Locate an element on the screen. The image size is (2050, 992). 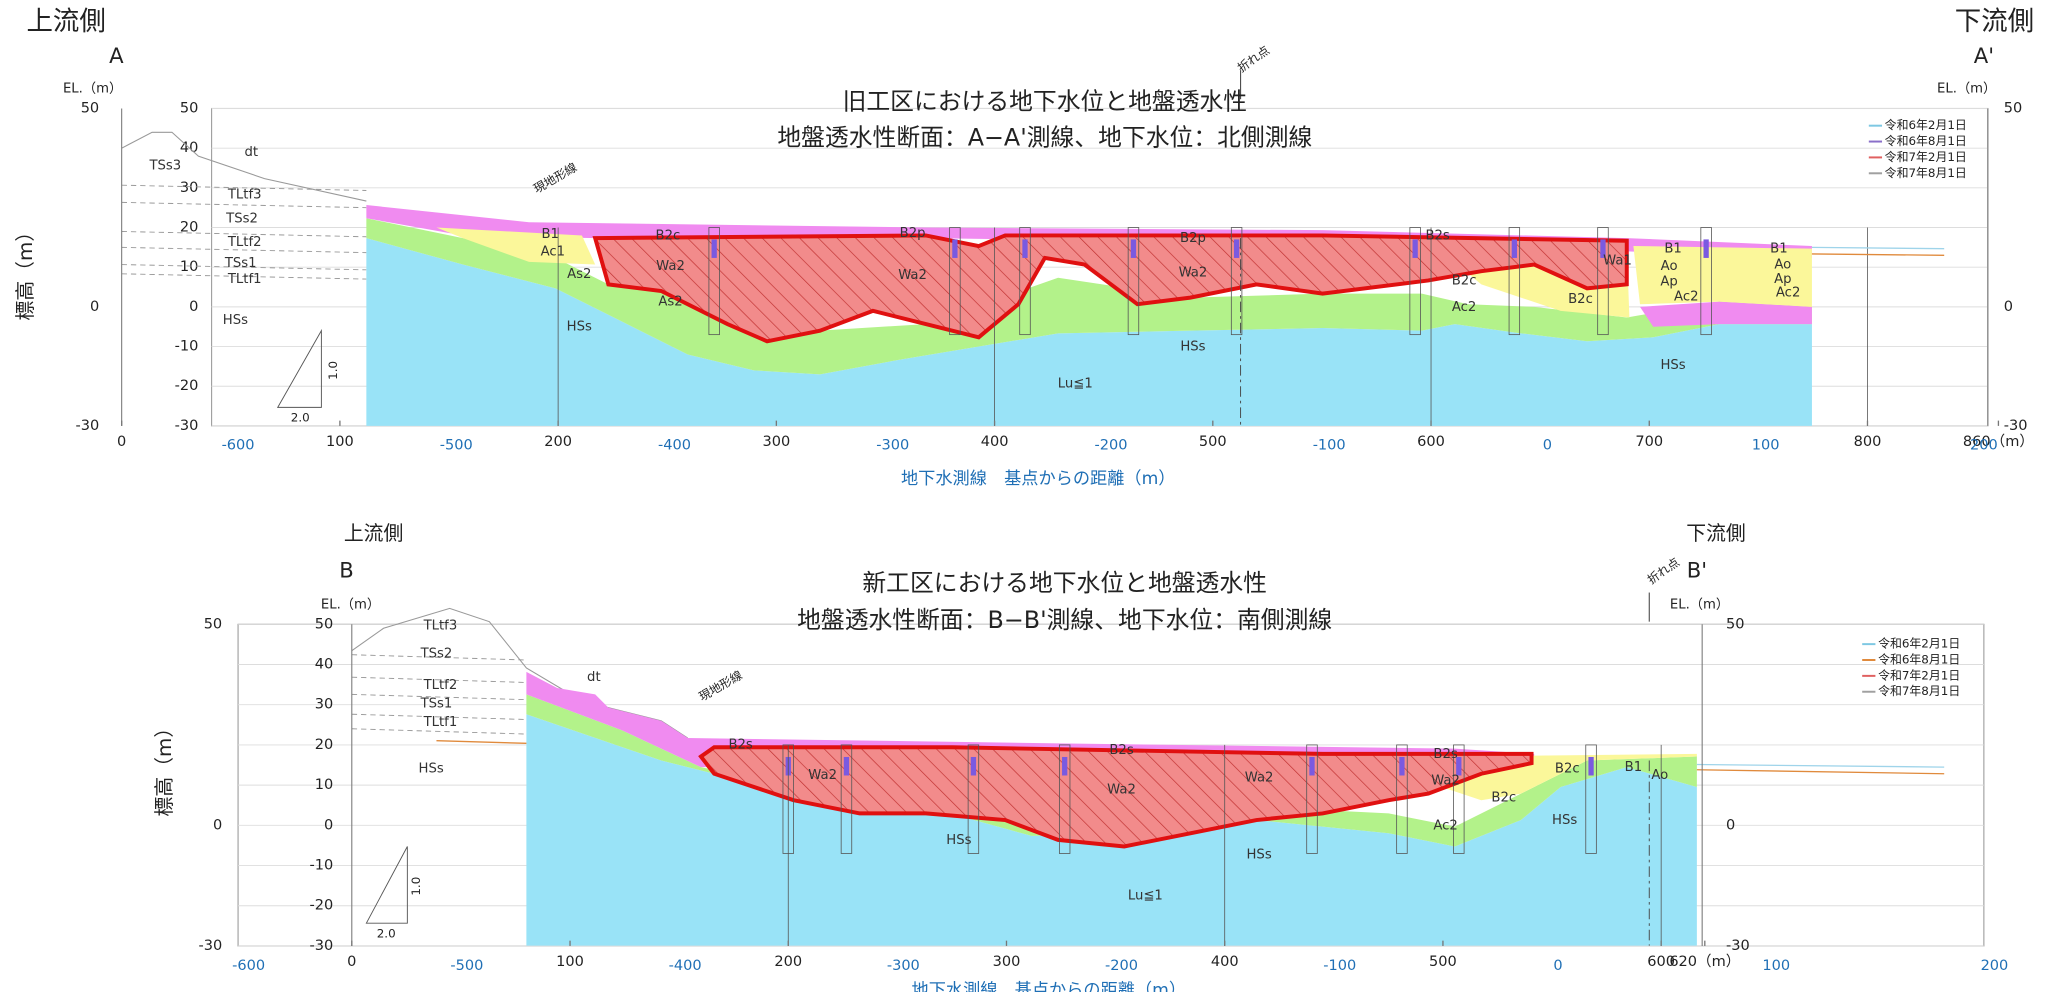
layer-hss is located at coordinates (1111, 830).